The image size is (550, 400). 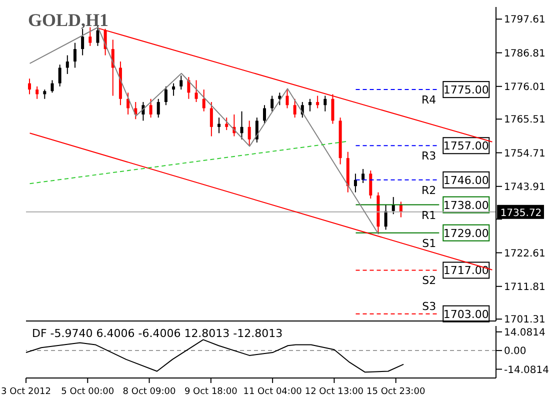 What do you see at coordinates (525, 320) in the screenshot?
I see `y-tick-label: 1701.31` at bounding box center [525, 320].